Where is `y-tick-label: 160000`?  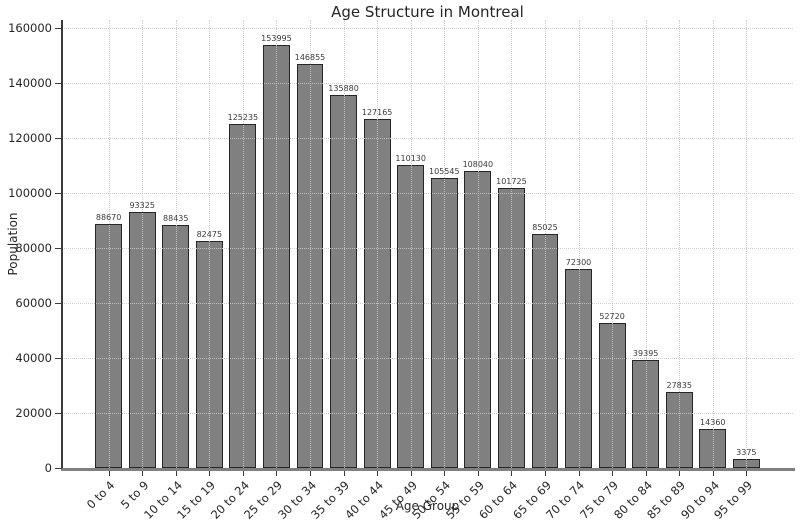 y-tick-label: 160000 is located at coordinates (30, 28).